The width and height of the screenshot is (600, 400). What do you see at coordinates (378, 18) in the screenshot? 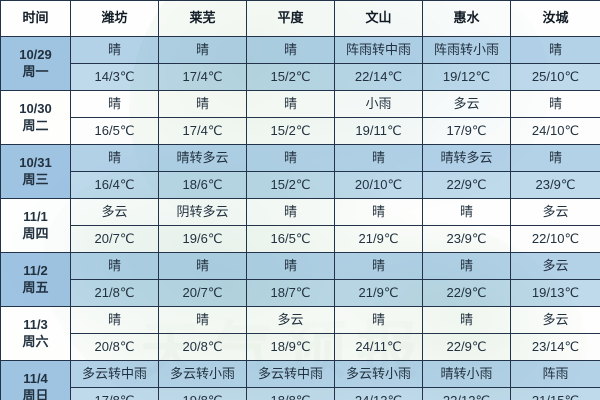
I see `column-header-wenshan: 文山` at bounding box center [378, 18].